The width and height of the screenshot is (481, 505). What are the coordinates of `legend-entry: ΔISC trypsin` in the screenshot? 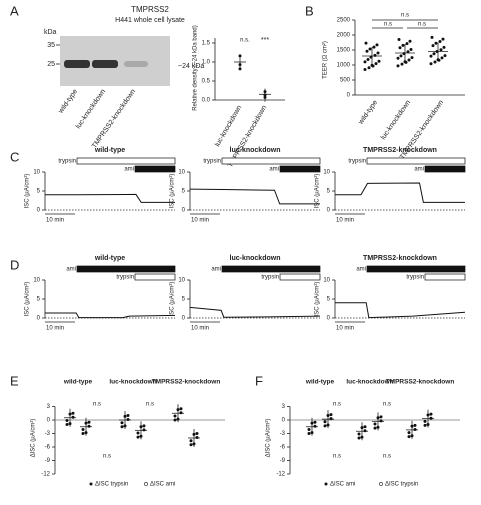 It's located at (111, 485).